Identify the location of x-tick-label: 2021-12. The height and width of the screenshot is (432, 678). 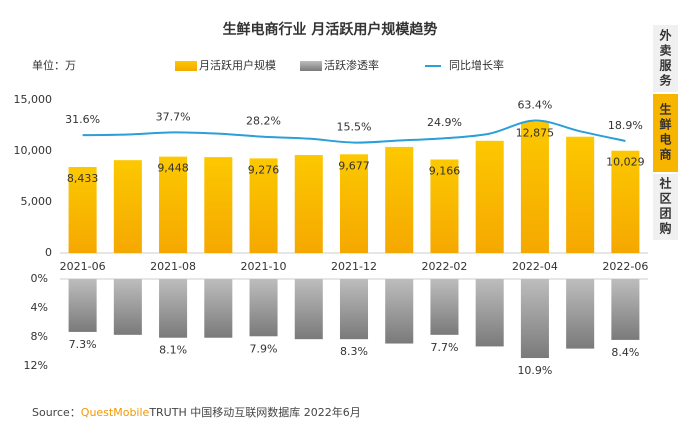
(354, 266).